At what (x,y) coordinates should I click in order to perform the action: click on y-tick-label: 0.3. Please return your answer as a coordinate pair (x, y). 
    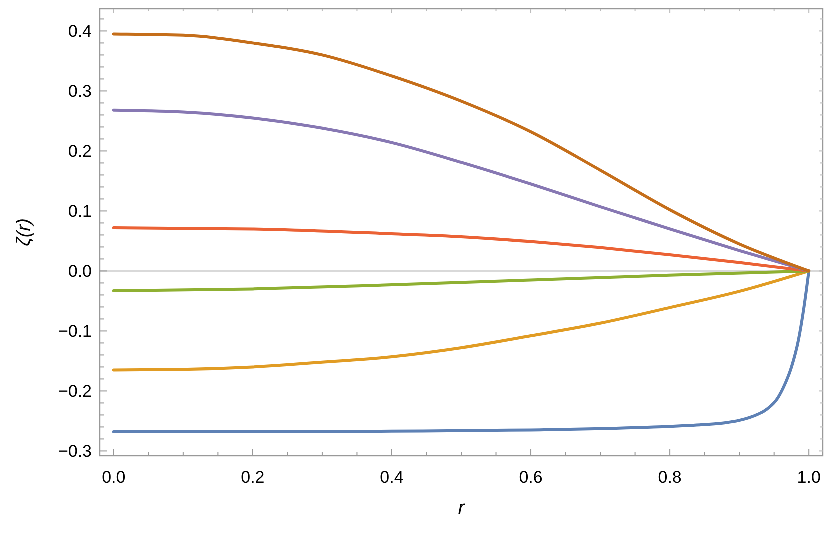
    Looking at the image, I should click on (80, 92).